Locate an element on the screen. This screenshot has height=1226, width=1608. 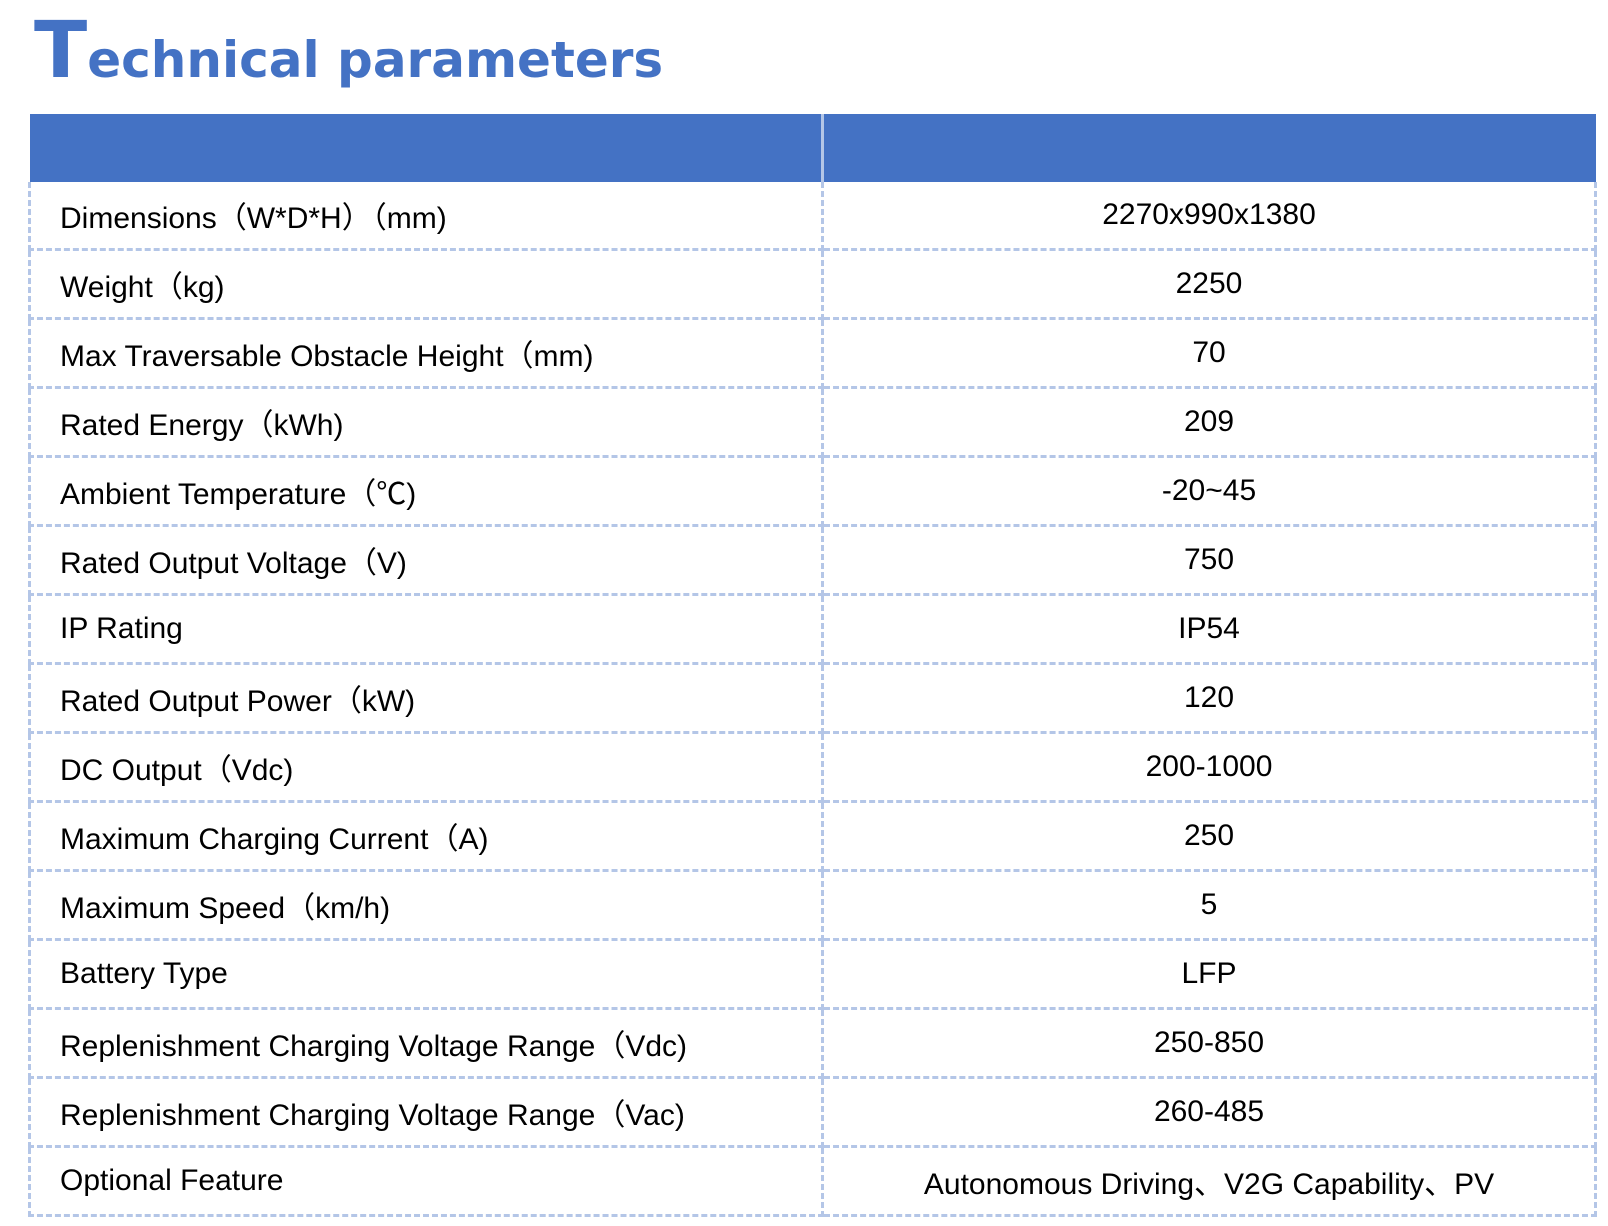
parameter-value: 2250 is located at coordinates (1209, 284).